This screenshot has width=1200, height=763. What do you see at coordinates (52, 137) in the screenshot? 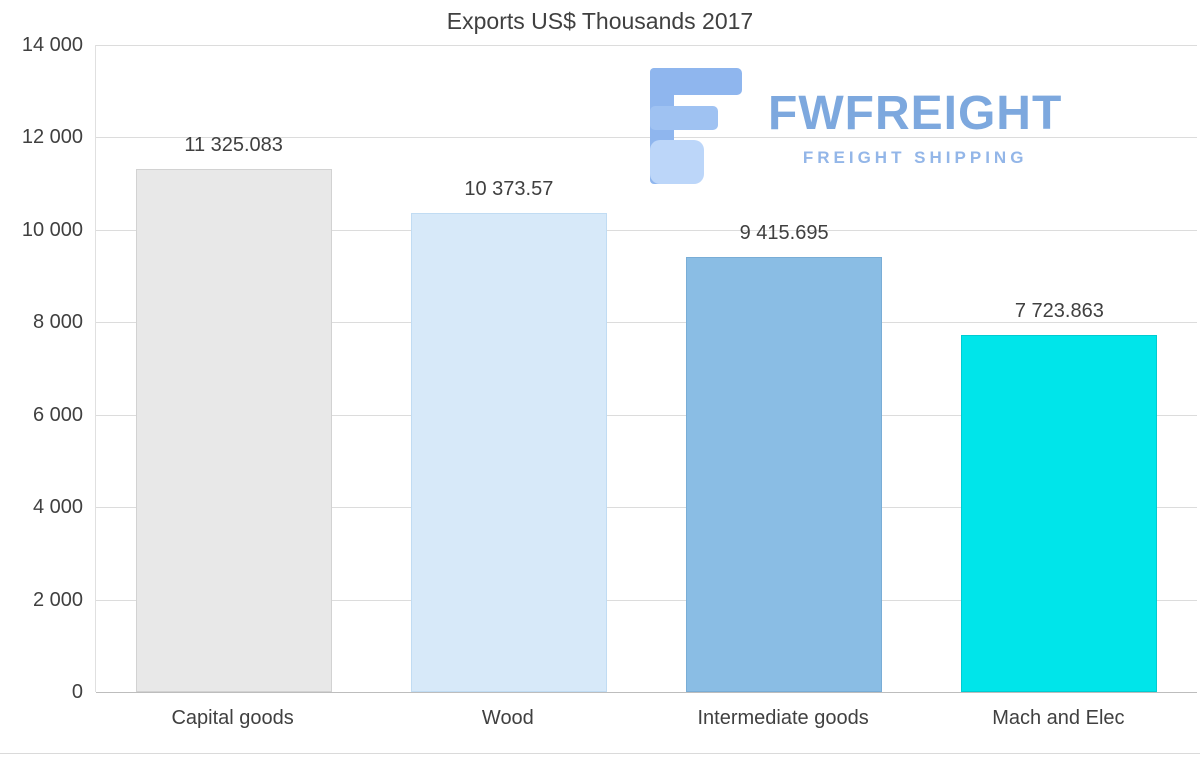
I see `y-tick-label: 12 000` at bounding box center [52, 137].